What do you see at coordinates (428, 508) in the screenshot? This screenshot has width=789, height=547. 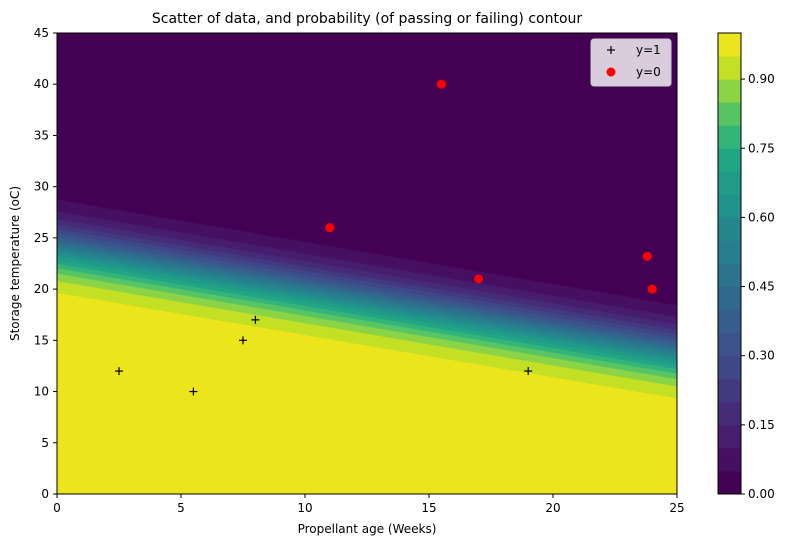 I see `x-tick-label: 15` at bounding box center [428, 508].